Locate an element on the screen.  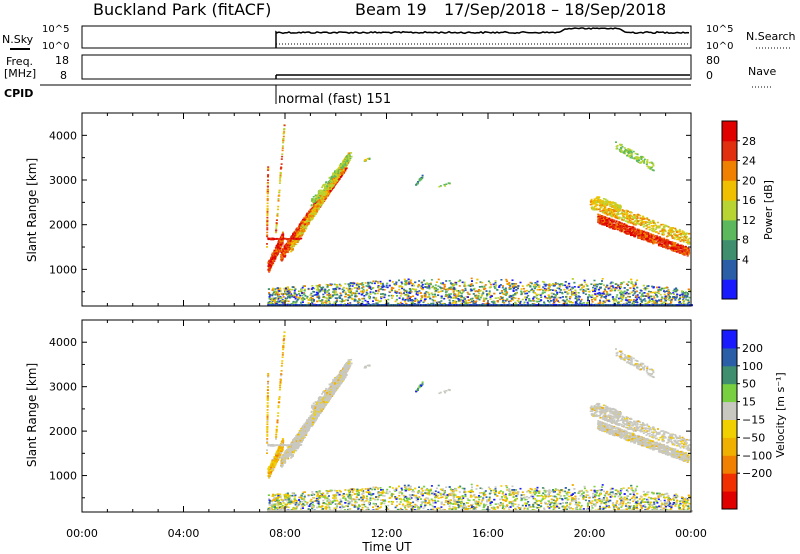
freq-label: Freq. is located at coordinates (19, 61).